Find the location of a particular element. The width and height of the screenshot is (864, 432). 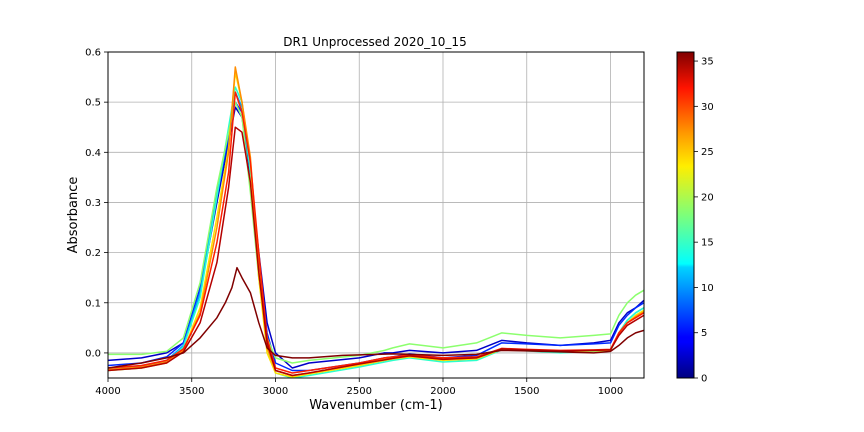

x-tick-label: 1000 is located at coordinates (610, 391).